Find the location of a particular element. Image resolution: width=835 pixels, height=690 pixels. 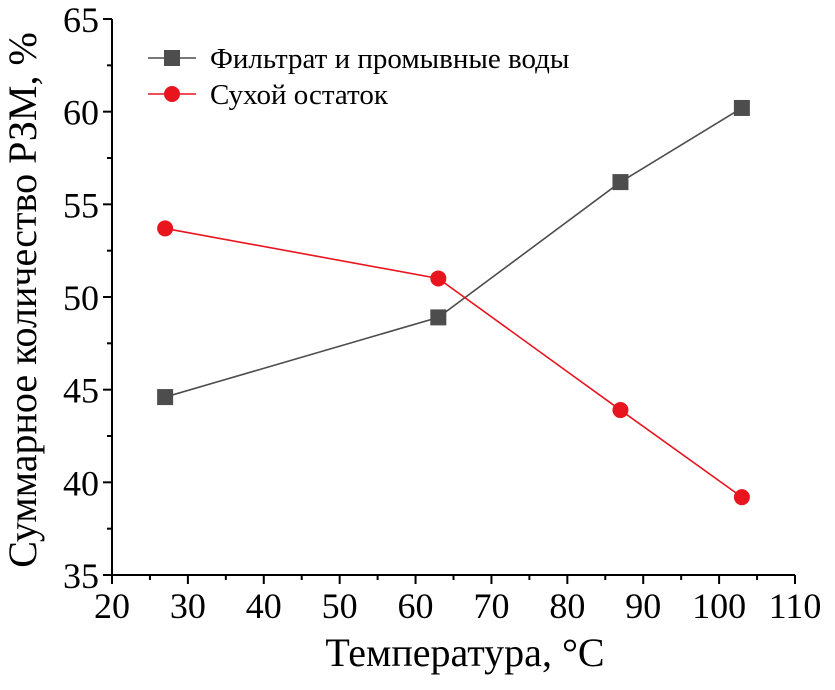

x-tick-label: 80 is located at coordinates (567, 606).